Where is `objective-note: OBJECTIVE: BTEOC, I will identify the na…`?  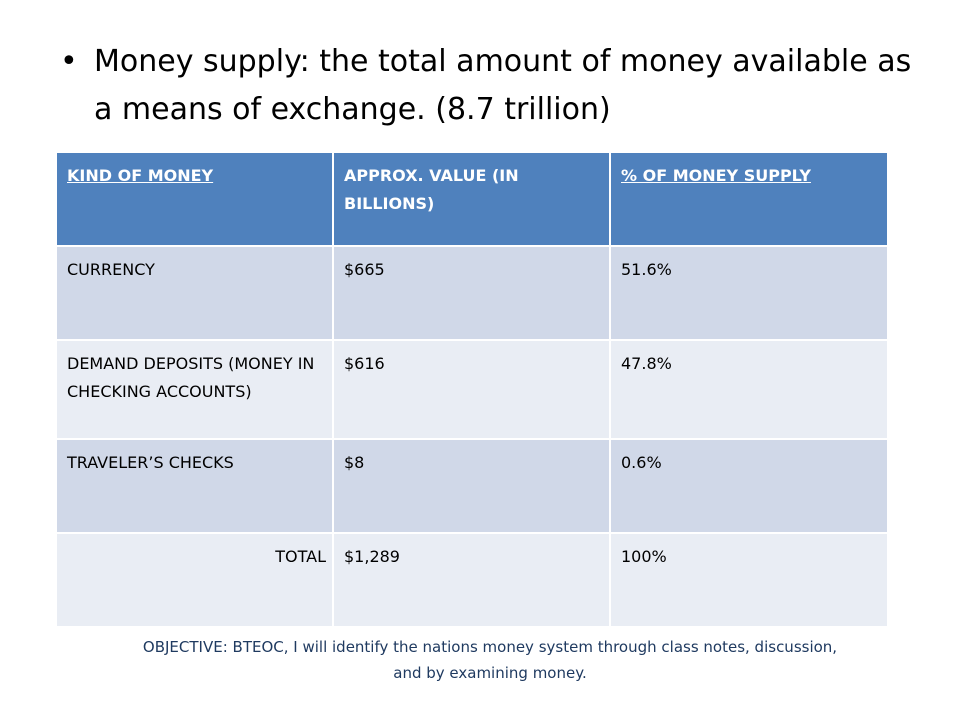
objective-note: OBJECTIVE: BTEOC, I will identify the na… is located at coordinates (490, 660).